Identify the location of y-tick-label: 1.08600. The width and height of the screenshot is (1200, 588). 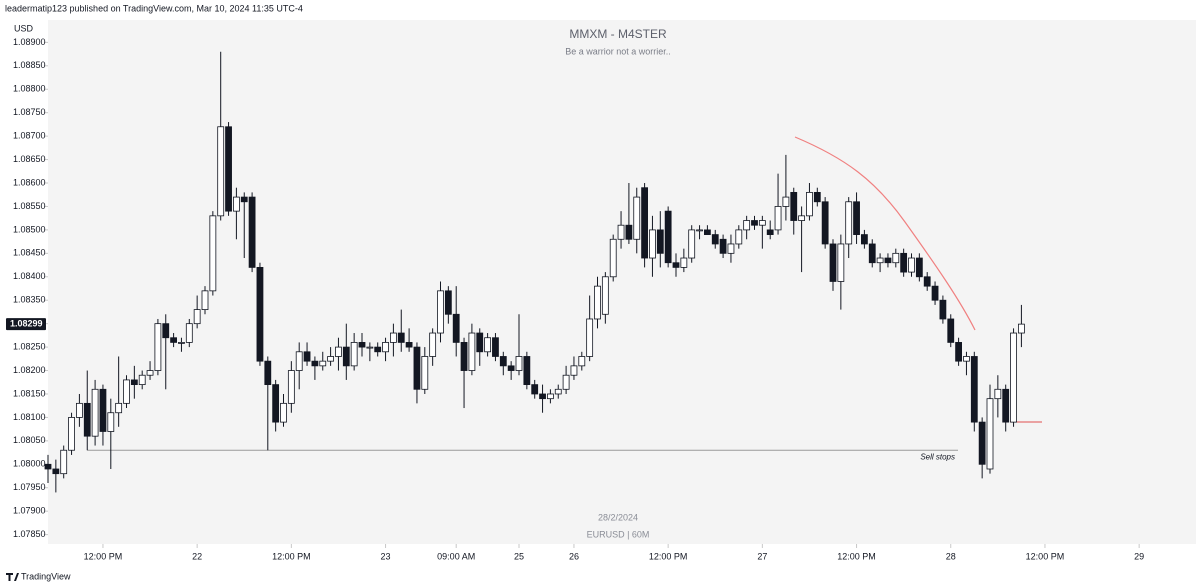
(29, 182).